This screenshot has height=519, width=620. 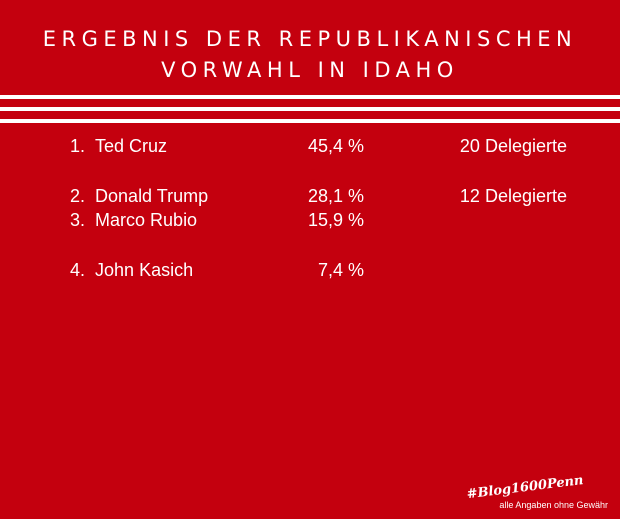 I want to click on candidate-percent: 15,9 %, so click(x=335, y=220).